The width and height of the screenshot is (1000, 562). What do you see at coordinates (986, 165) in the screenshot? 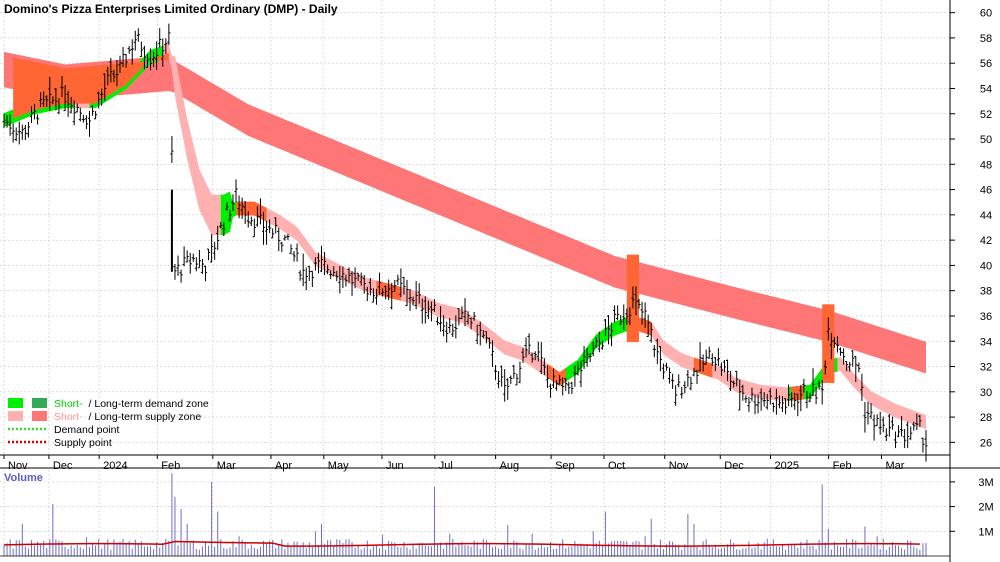
I see `y-tick-label: 48` at bounding box center [986, 165].